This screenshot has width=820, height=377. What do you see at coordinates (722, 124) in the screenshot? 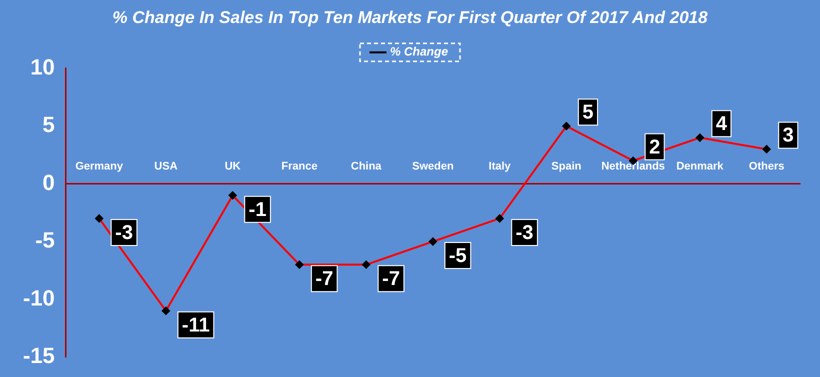
I see `data-label: 4` at bounding box center [722, 124].